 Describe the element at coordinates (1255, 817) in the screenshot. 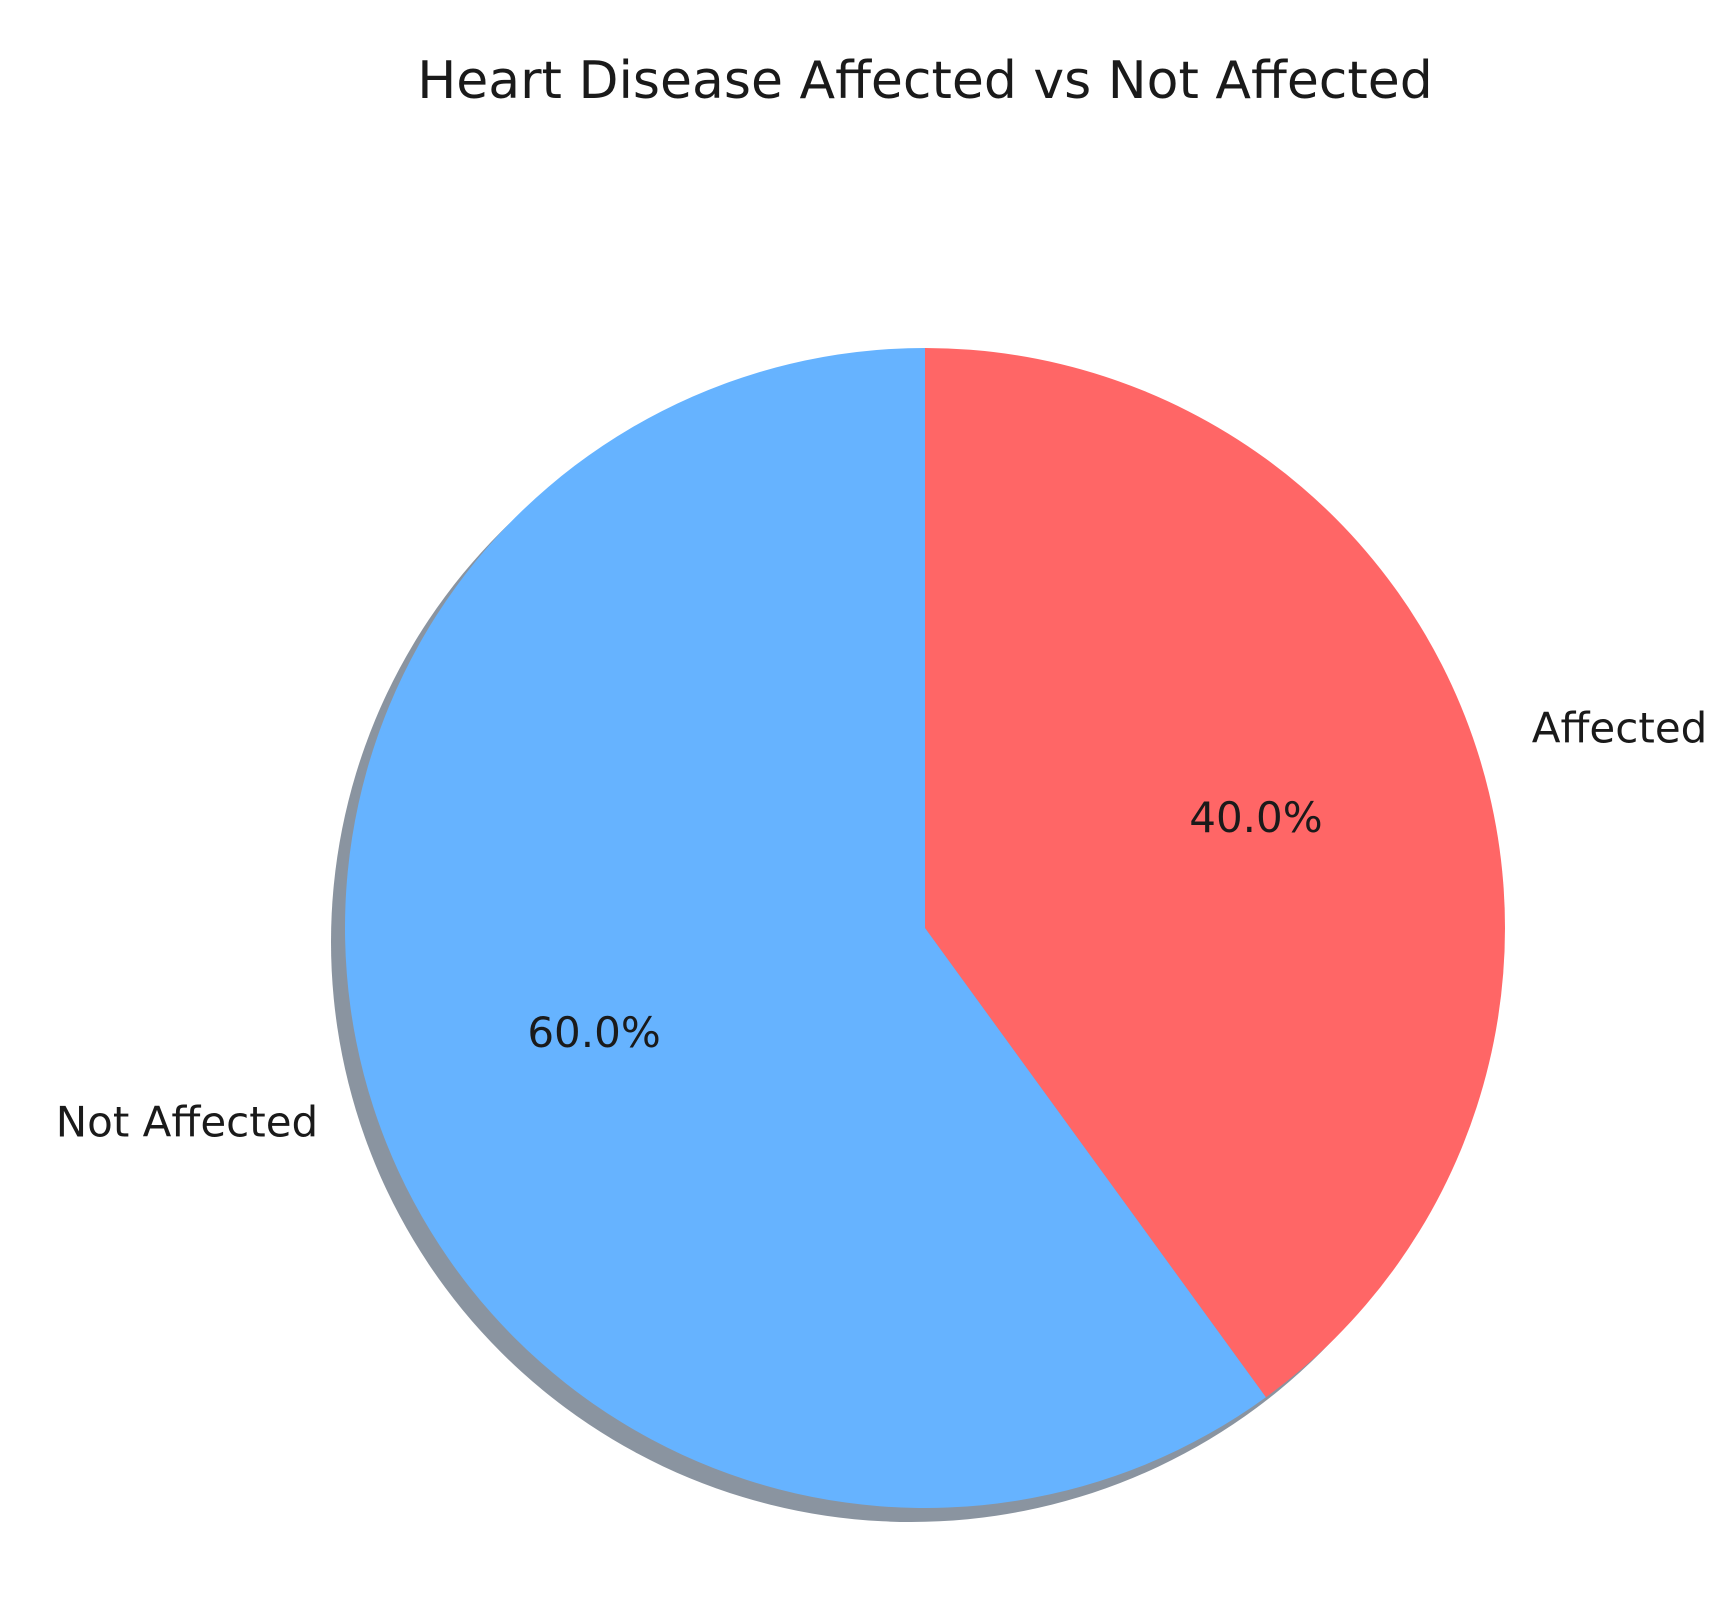

I see `pct-label-affected: 40.0%` at that location.